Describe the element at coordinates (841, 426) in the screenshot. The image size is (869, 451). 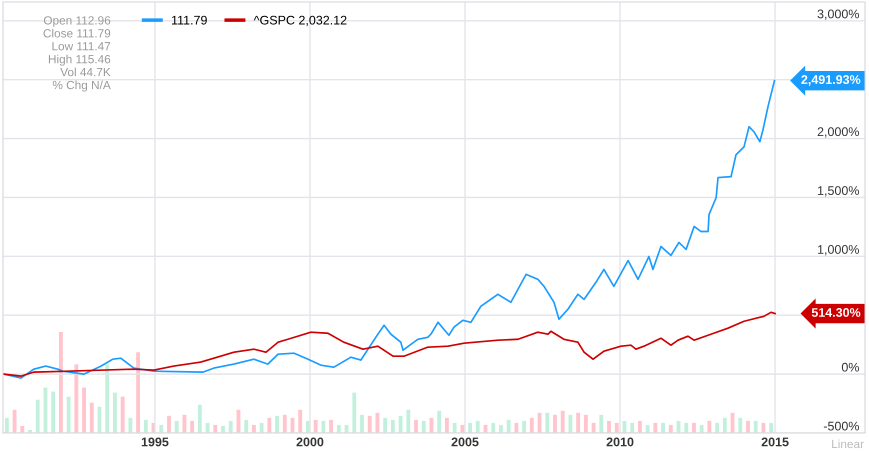
I see `y-tick-label: -500%` at that location.